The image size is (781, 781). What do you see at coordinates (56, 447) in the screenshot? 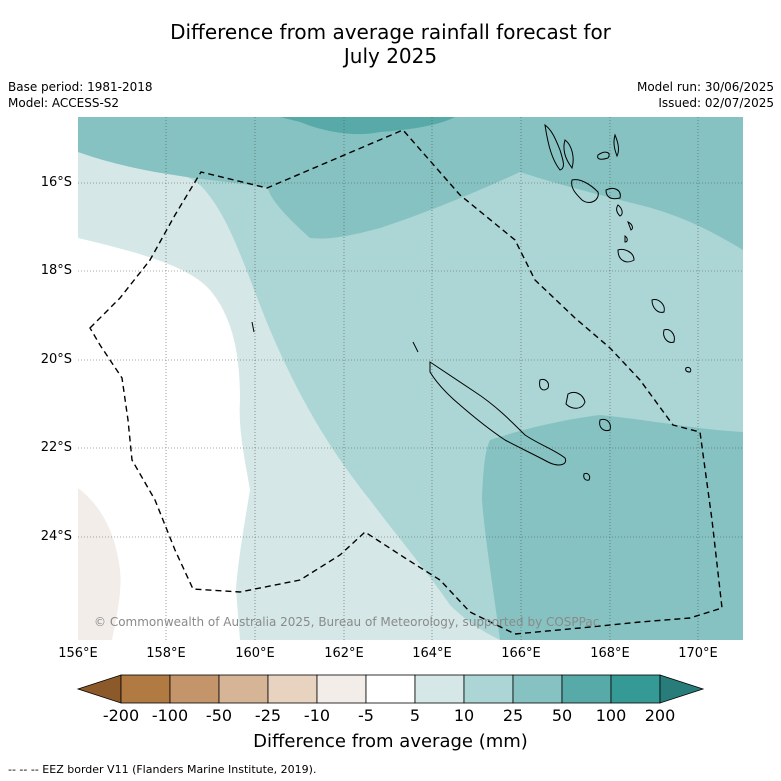
I see `lat-label-22s: 22°S` at bounding box center [56, 447].